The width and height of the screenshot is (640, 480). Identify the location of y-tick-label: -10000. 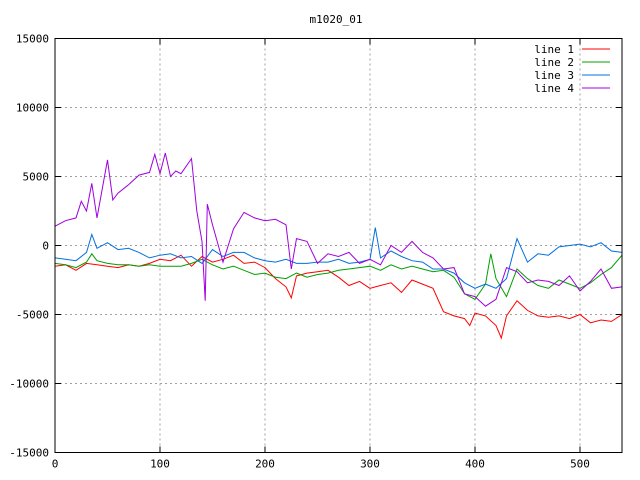
(29, 384).